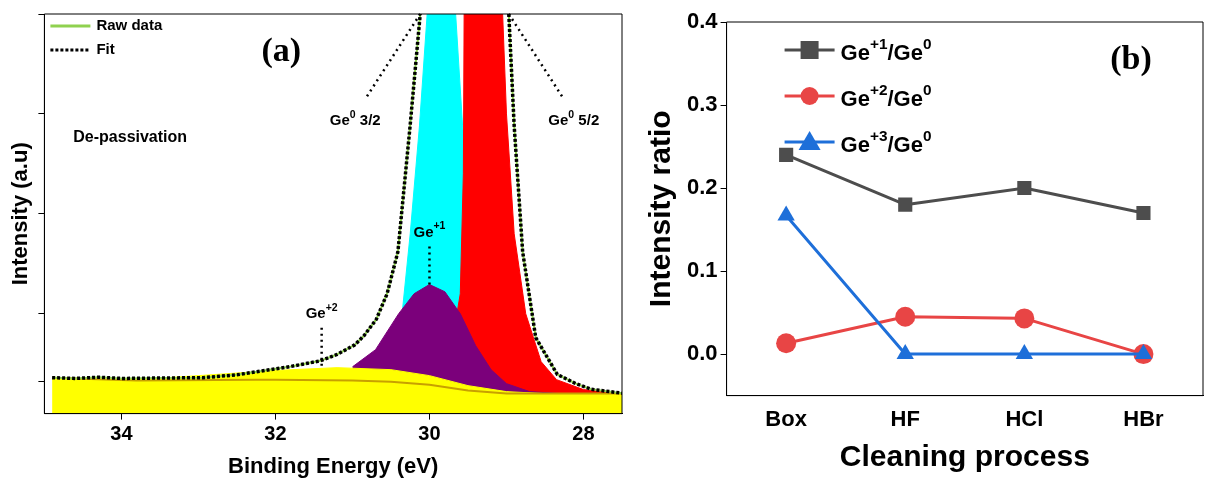 The height and width of the screenshot is (484, 1213). Describe the element at coordinates (122, 433) in the screenshot. I see `x-tick-label: 34` at that location.